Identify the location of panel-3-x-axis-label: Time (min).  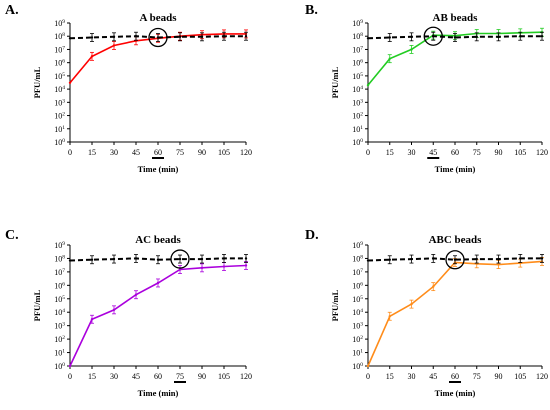
(158, 393).